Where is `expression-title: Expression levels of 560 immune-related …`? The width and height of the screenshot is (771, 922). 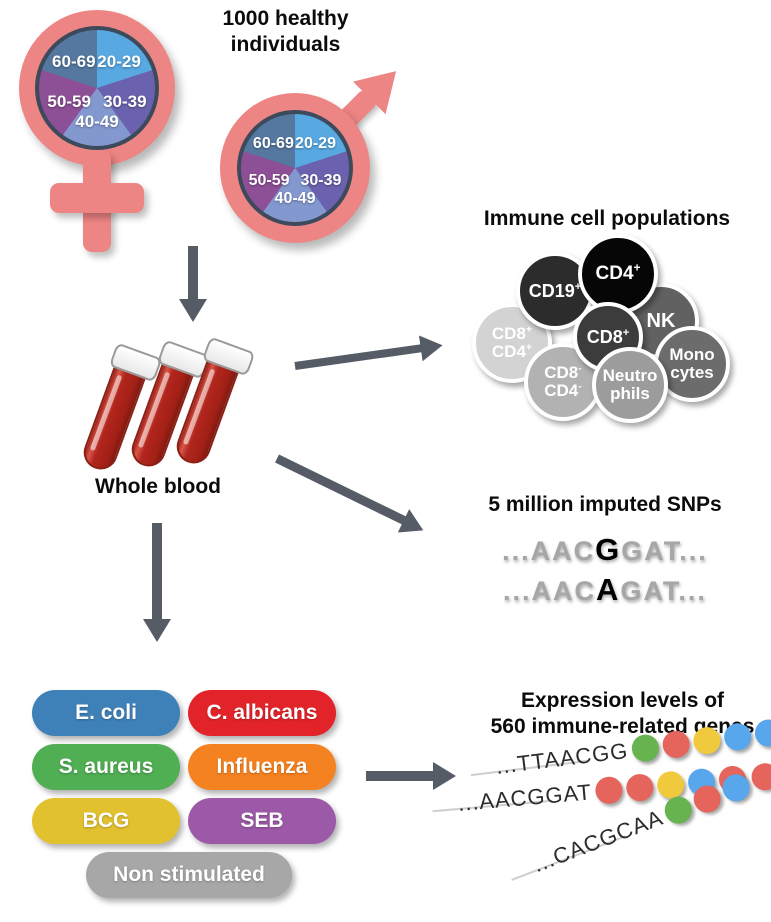
expression-title: Expression levels of 560 immune-related … is located at coordinates (622, 713).